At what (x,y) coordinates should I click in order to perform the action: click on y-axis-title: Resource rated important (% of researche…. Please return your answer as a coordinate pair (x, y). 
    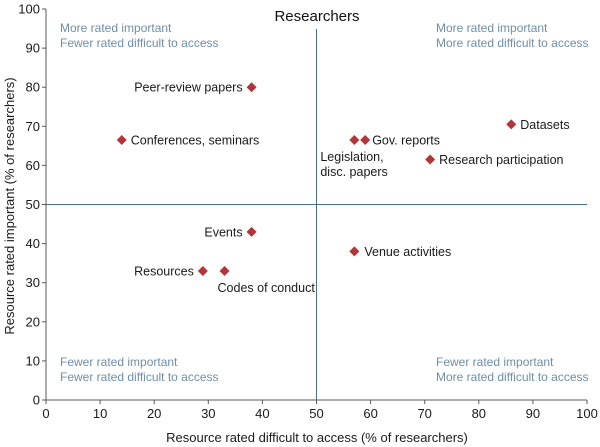
    Looking at the image, I should click on (9, 205).